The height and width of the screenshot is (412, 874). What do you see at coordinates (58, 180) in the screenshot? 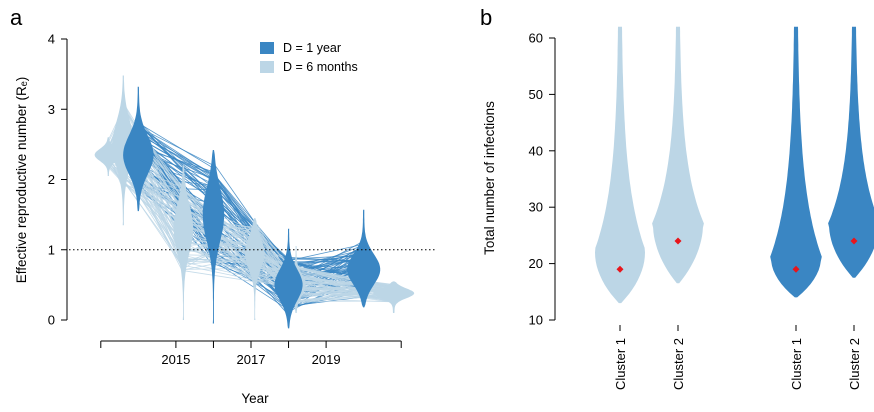
I see `a-y-axis: 0 1 2 3 4` at bounding box center [58, 180].